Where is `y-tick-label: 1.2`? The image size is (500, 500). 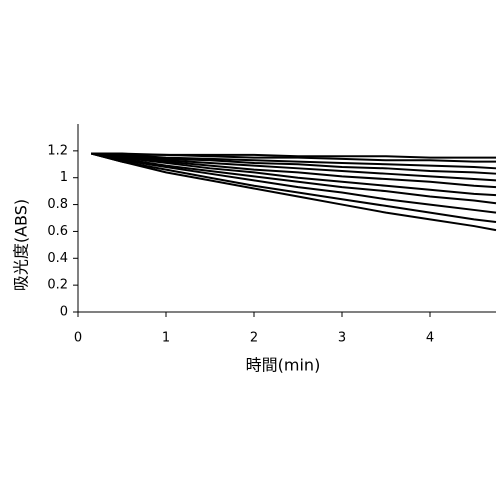
y-tick-label: 1.2 is located at coordinates (57, 150).